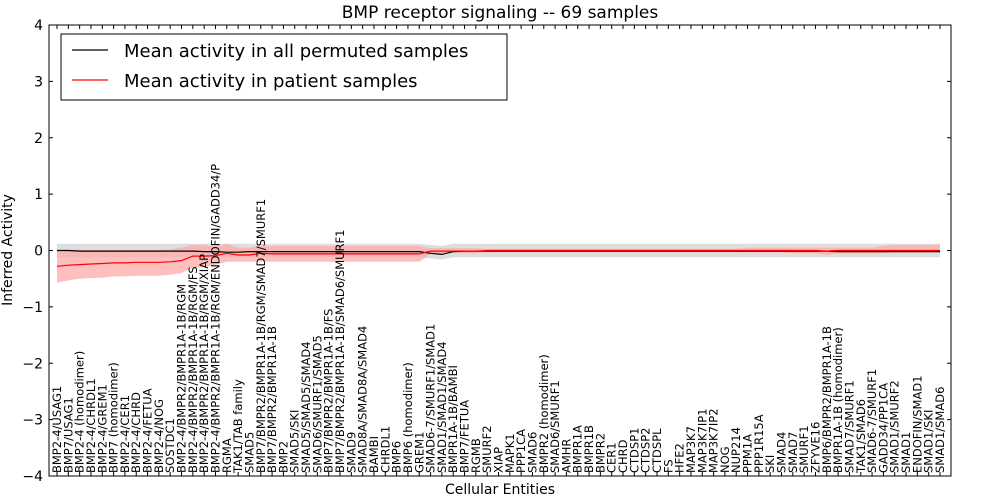 The image size is (1000, 500). Describe the element at coordinates (759, 443) in the screenshot. I see `x-category-label: PPP1R15A` at that location.